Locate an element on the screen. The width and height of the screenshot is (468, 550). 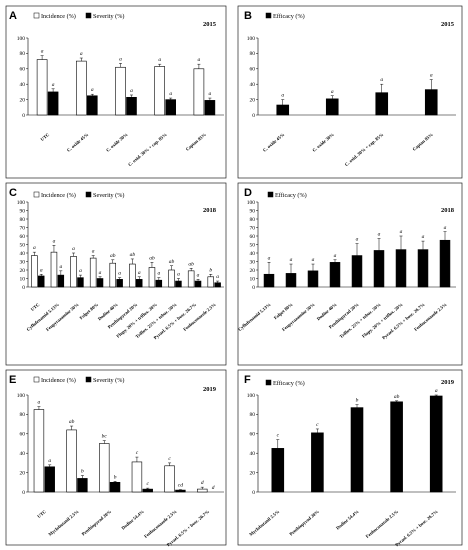
significance-letter: cd is located at coordinates (180, 486).